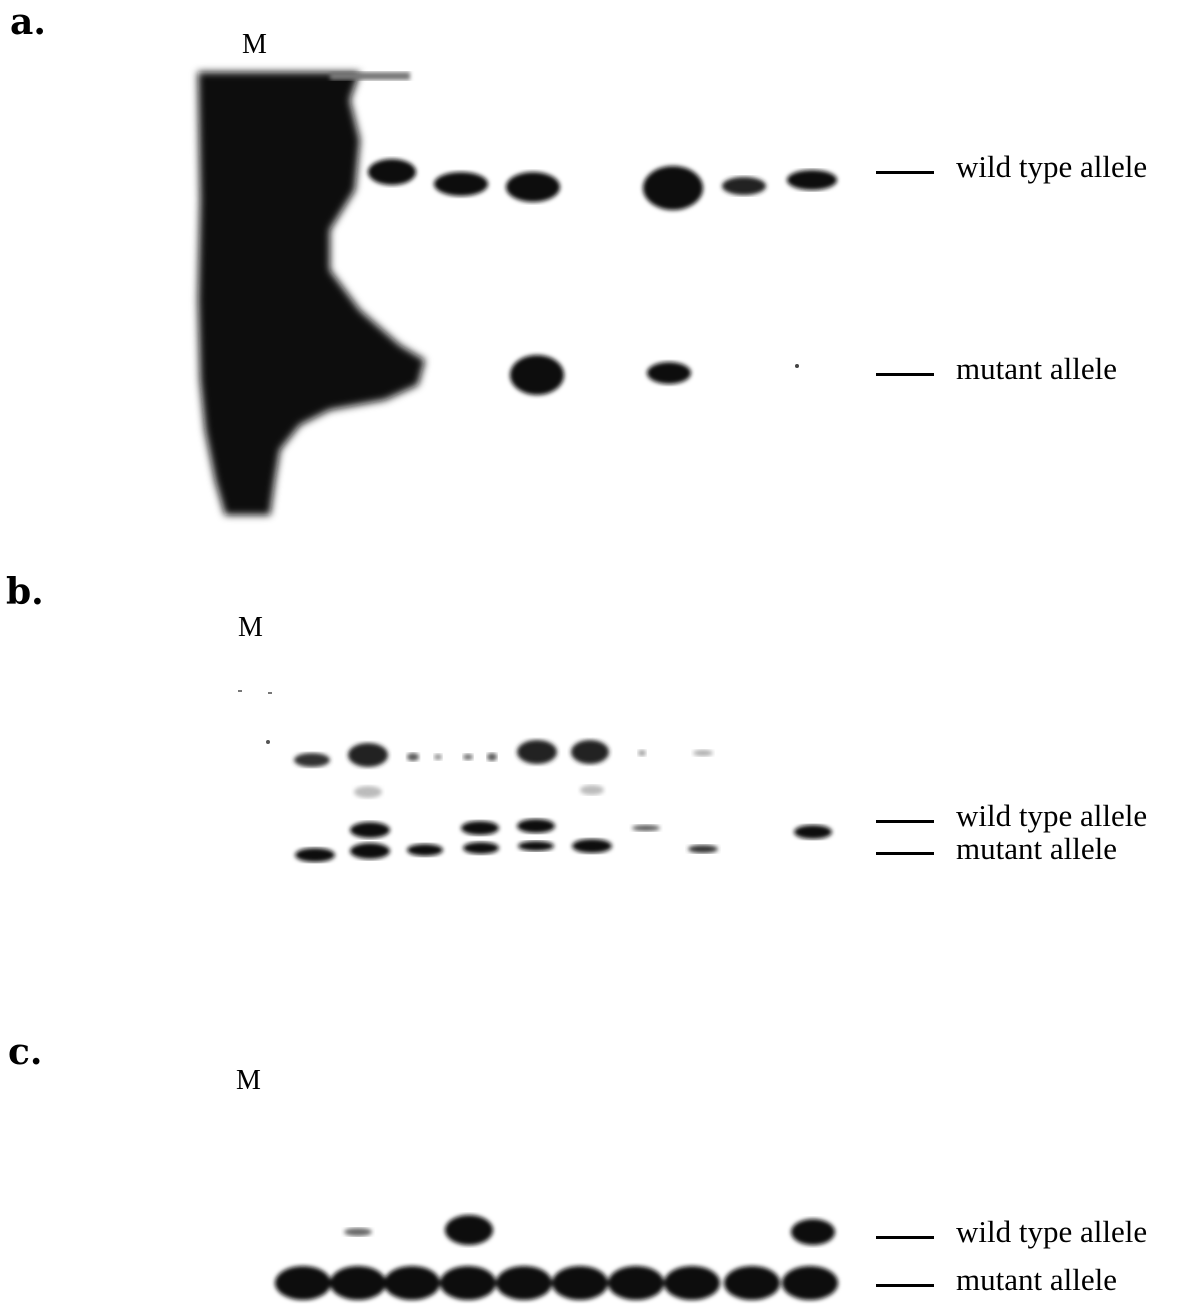 This screenshot has height=1304, width=1184. What do you see at coordinates (905, 172) in the screenshot?
I see `panel-a-wildtype-tick` at bounding box center [905, 172].